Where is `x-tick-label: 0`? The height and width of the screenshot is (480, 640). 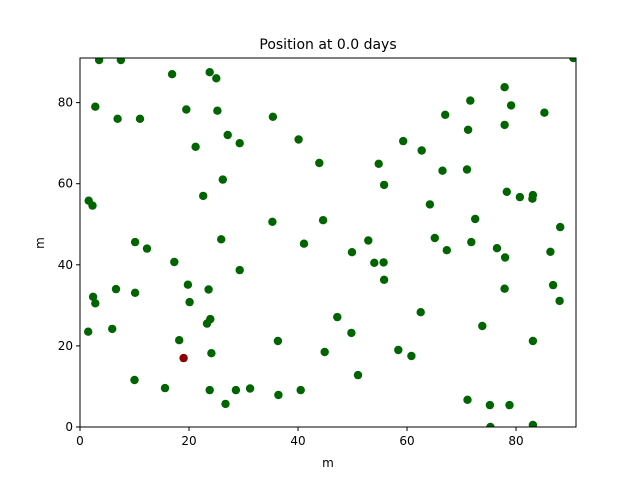
x-tick-label: 0 is located at coordinates (80, 441).